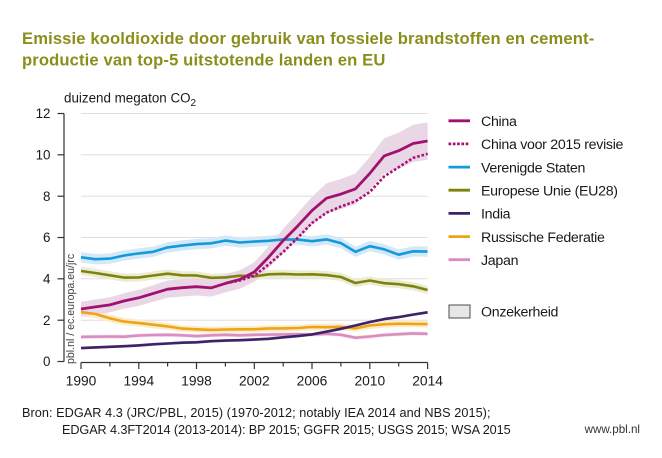 The height and width of the screenshot is (458, 662). I want to click on svg-text: Russische Federatie, so click(543, 238).